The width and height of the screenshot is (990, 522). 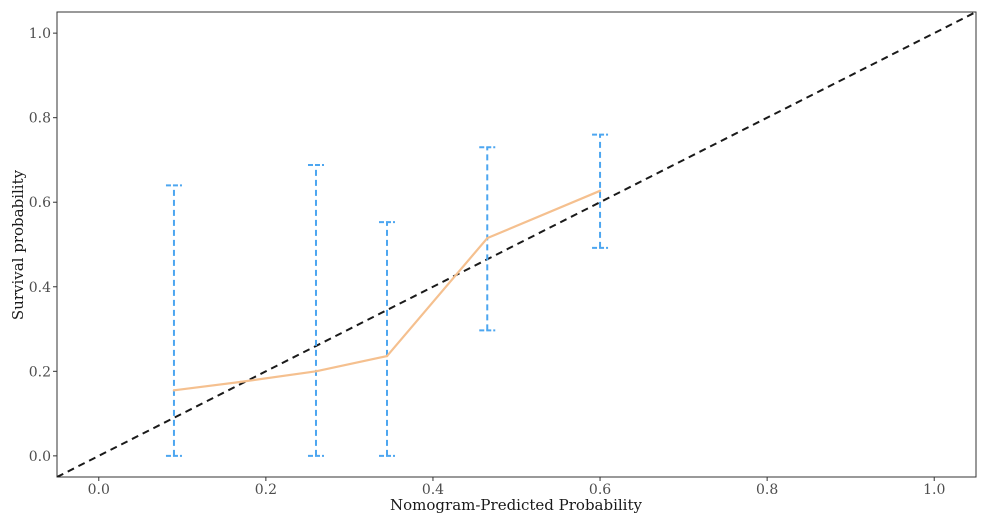 What do you see at coordinates (40, 119) in the screenshot?
I see `y-tick-label: 0.8` at bounding box center [40, 119].